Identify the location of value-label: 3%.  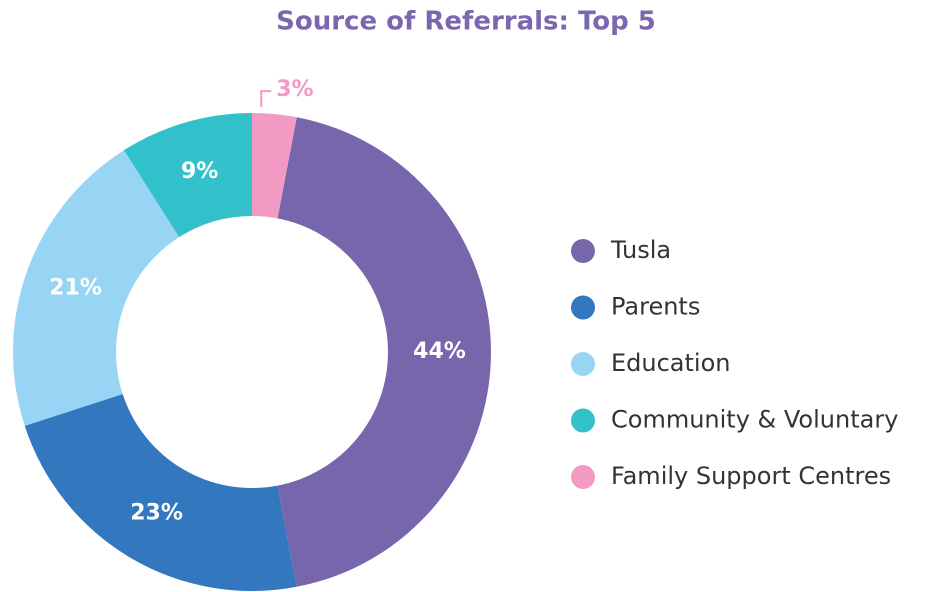
(294, 89).